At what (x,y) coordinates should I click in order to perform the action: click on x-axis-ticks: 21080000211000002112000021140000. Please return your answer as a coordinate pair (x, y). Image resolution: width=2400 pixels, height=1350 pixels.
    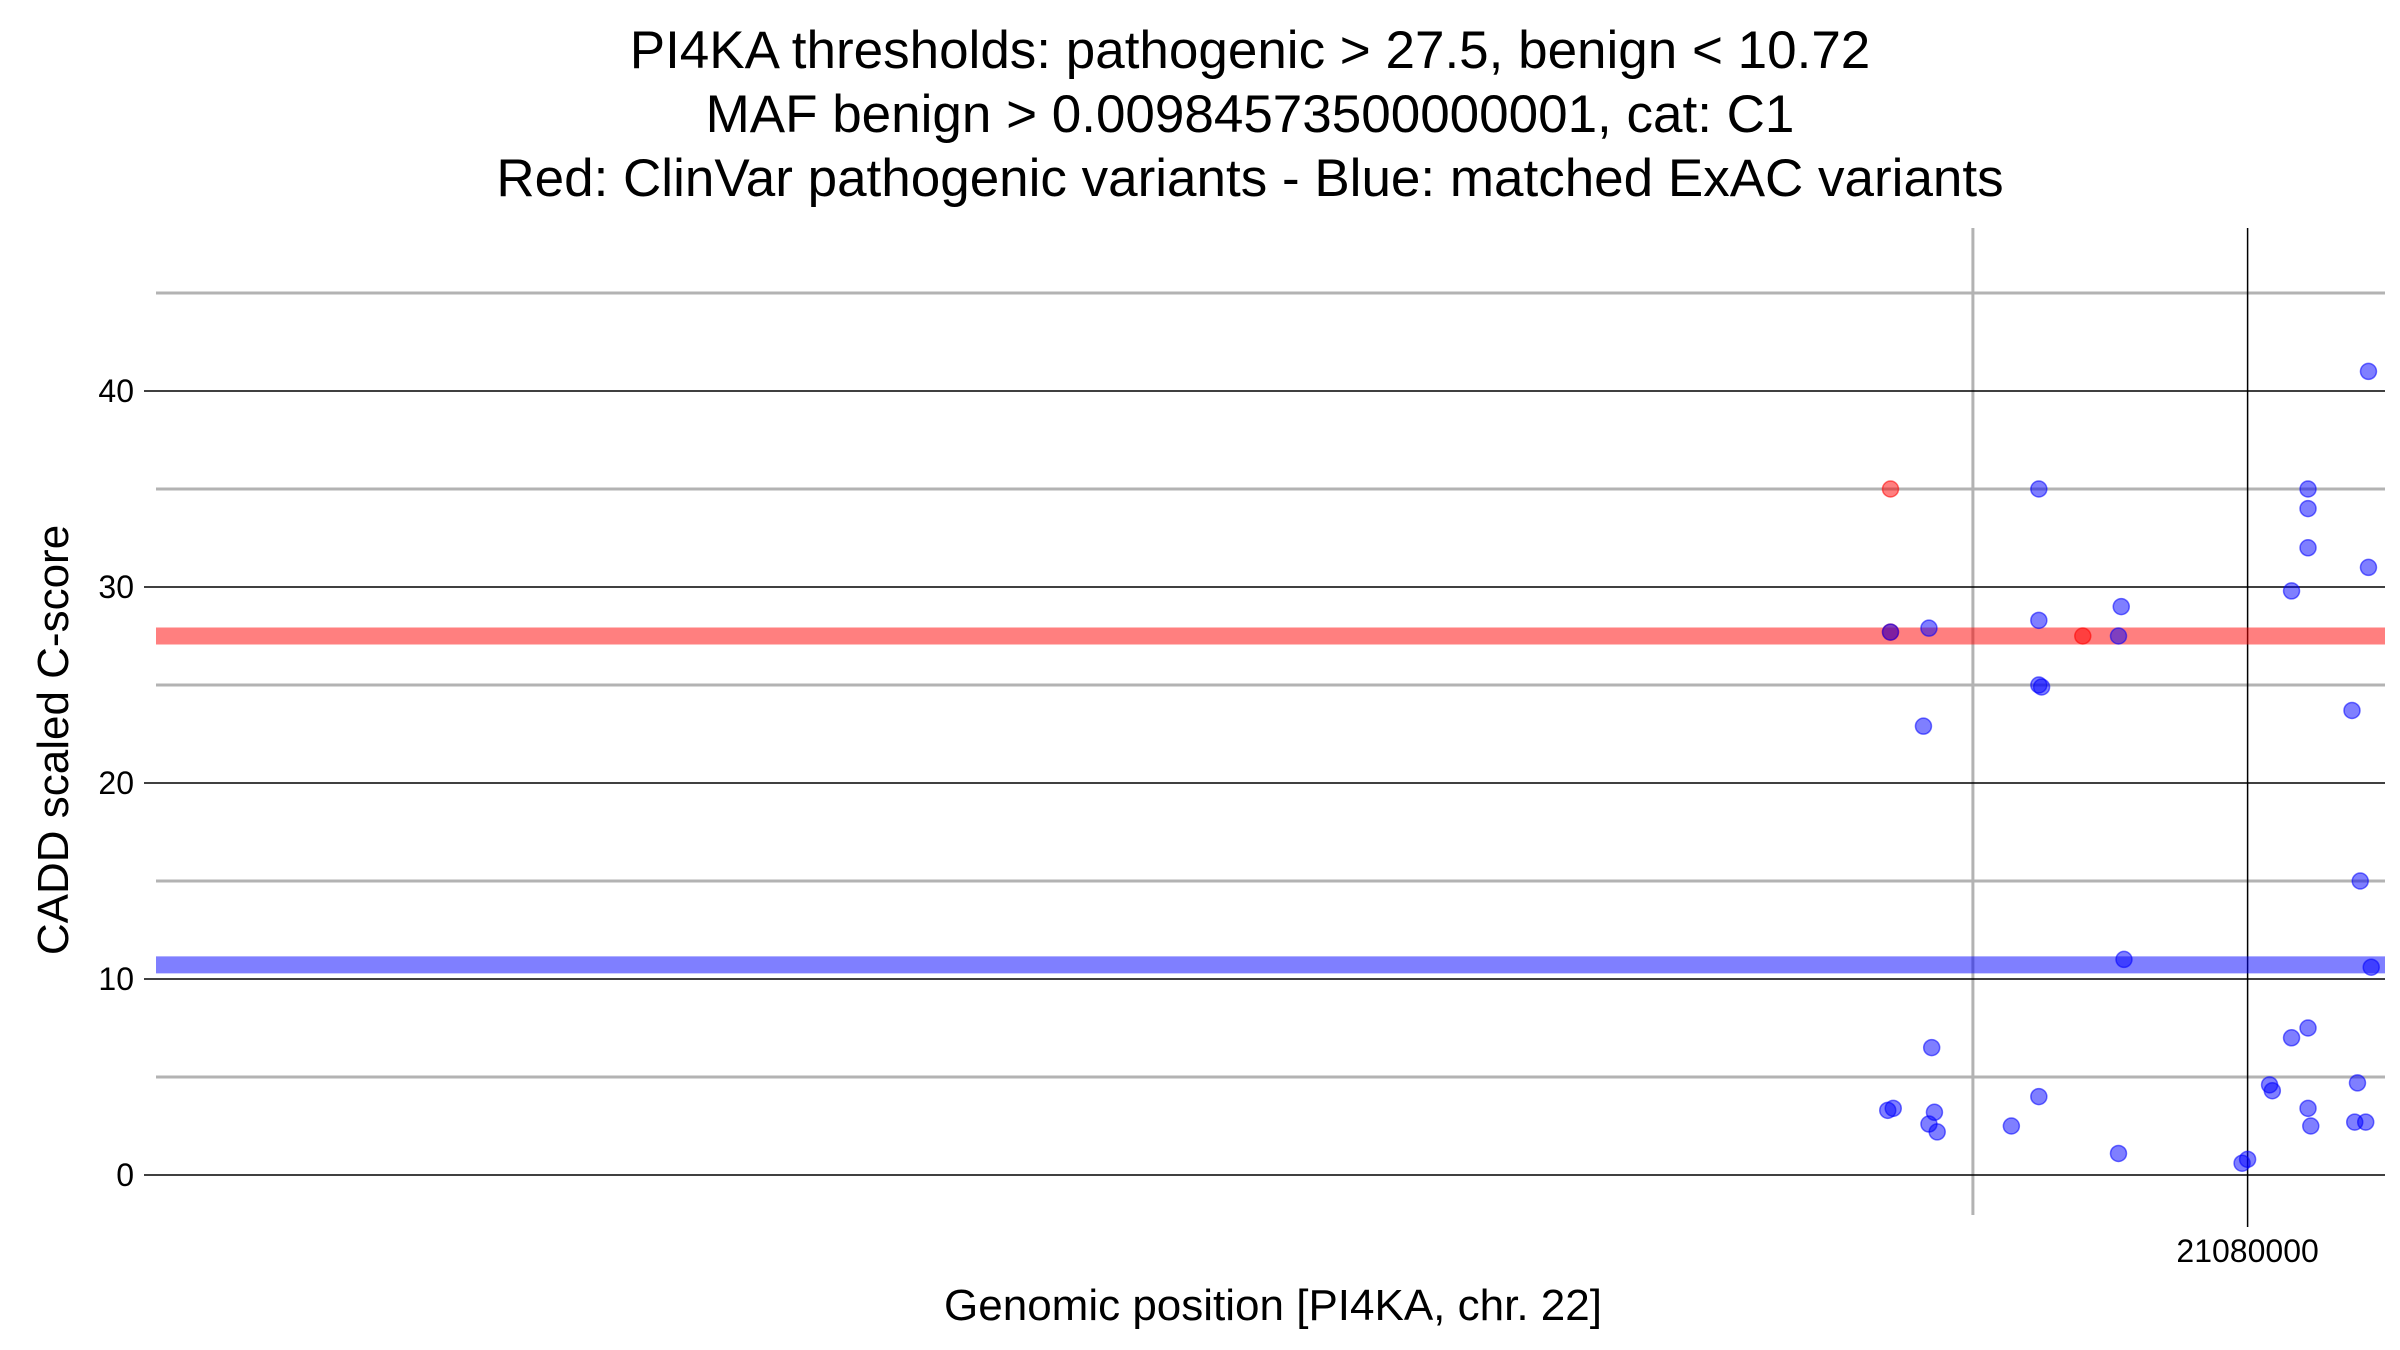
    Looking at the image, I should click on (2247, 1242).